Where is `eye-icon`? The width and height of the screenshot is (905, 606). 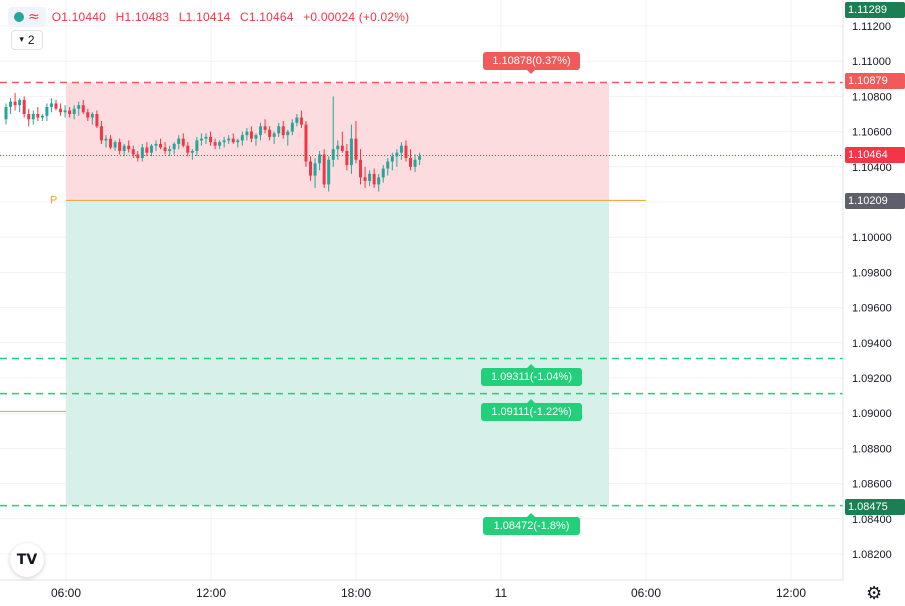 eye-icon is located at coordinates (19, 17).